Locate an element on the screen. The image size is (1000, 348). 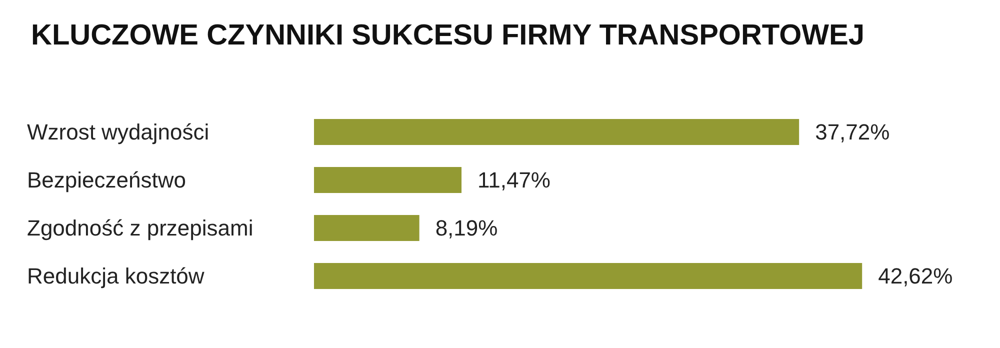
y-tick-label: Zgodność z przepisami is located at coordinates (140, 228).